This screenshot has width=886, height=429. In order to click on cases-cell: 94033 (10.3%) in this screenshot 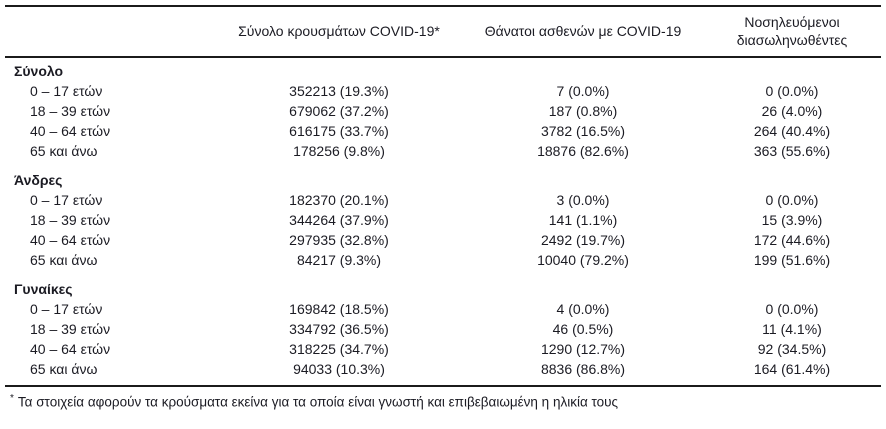, I will do `click(339, 369)`.